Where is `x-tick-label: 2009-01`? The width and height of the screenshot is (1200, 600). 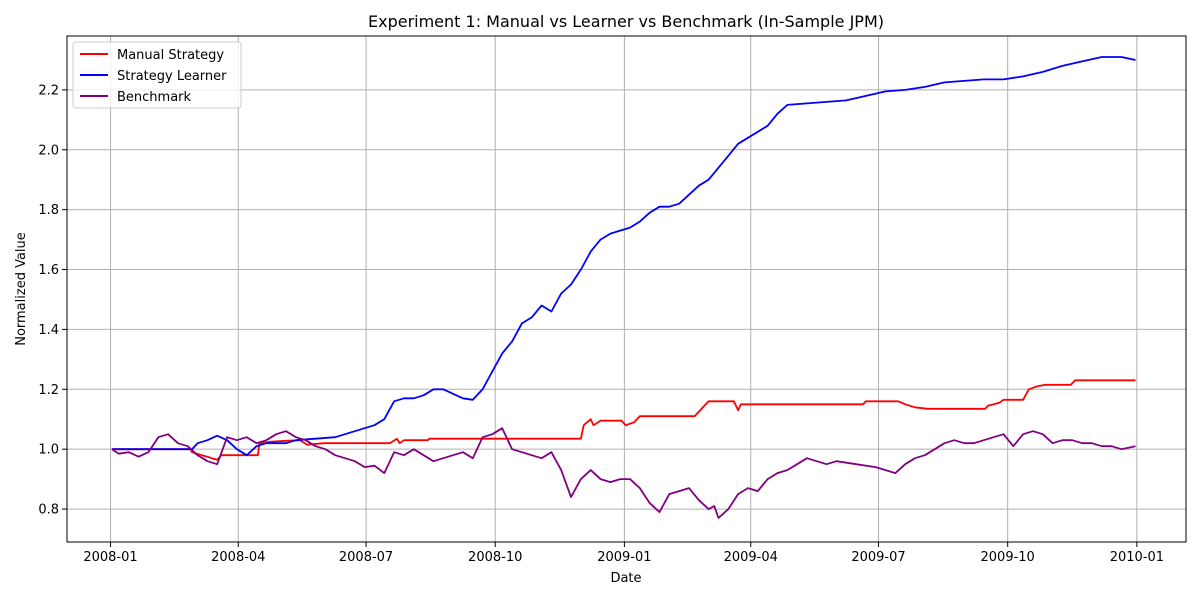
x-tick-label: 2009-01 is located at coordinates (624, 557).